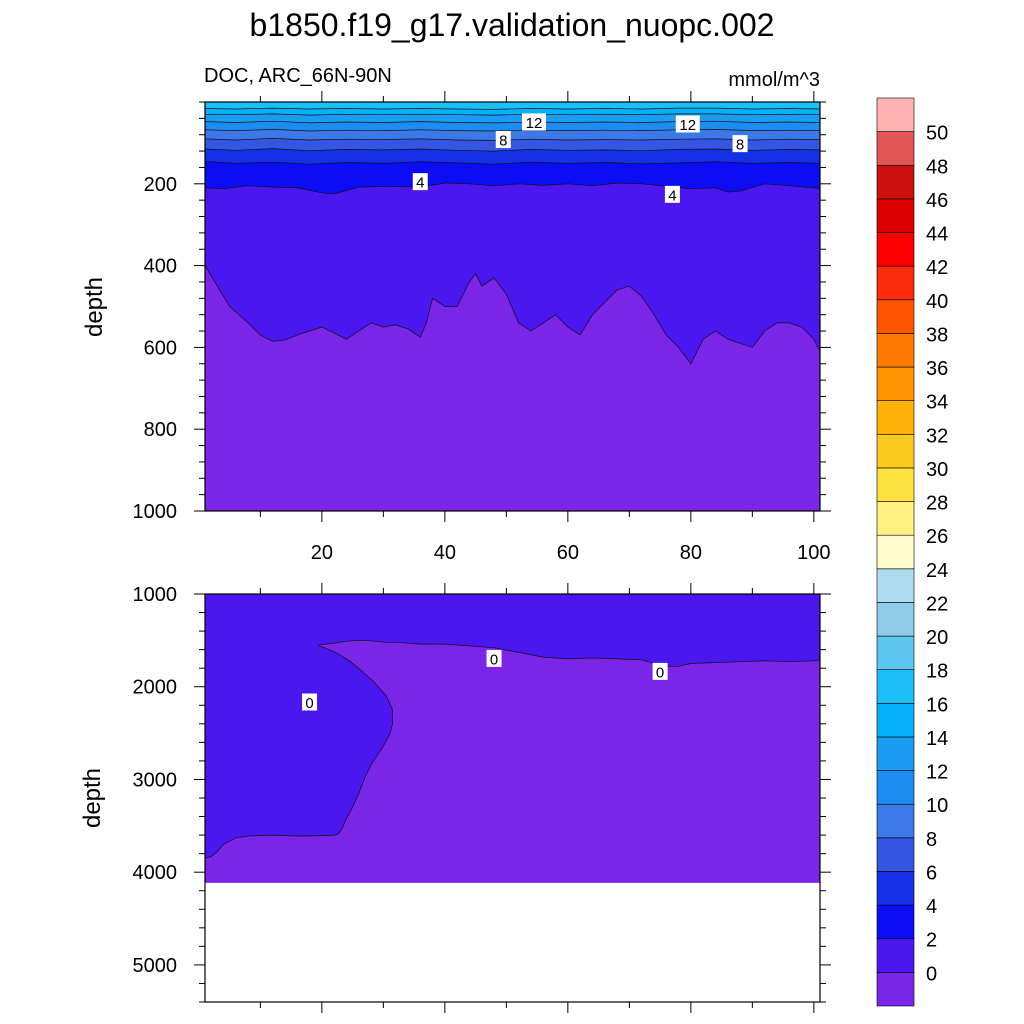 Image resolution: width=1024 pixels, height=1024 pixels. I want to click on y-tick-label: 5000, so click(155, 966).